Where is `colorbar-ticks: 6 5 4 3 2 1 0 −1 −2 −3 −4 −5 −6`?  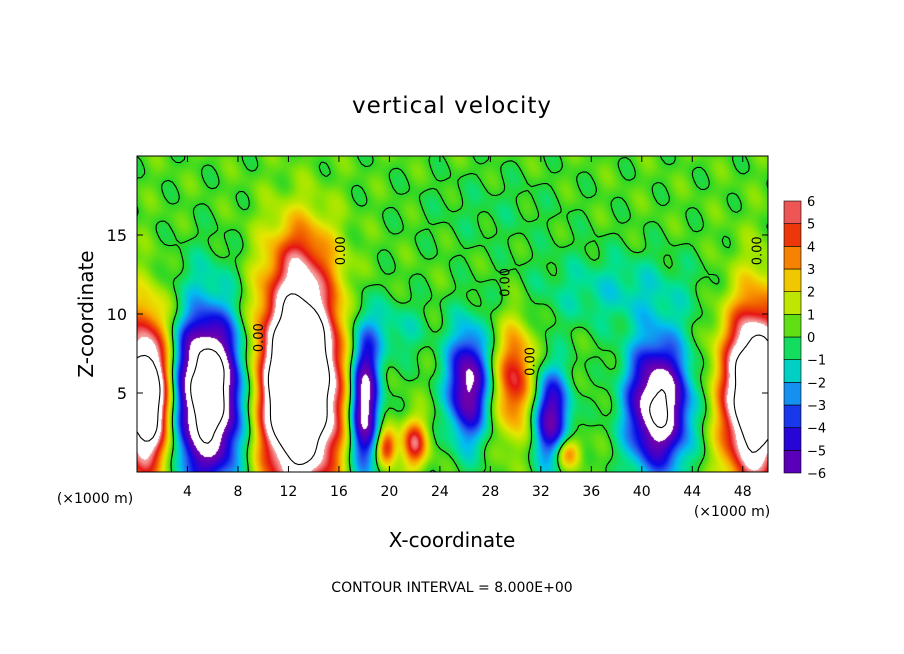 colorbar-ticks: 6 5 4 3 2 1 0 −1 −2 −3 −4 −5 −6 is located at coordinates (816, 338).